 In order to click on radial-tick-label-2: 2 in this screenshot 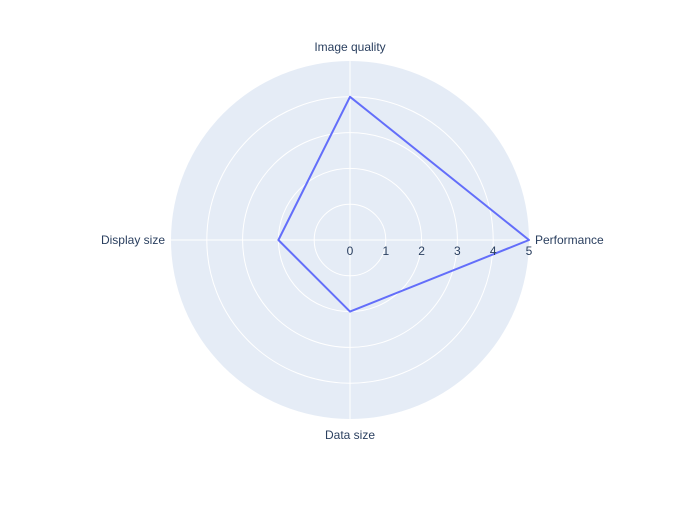, I will do `click(421, 251)`.